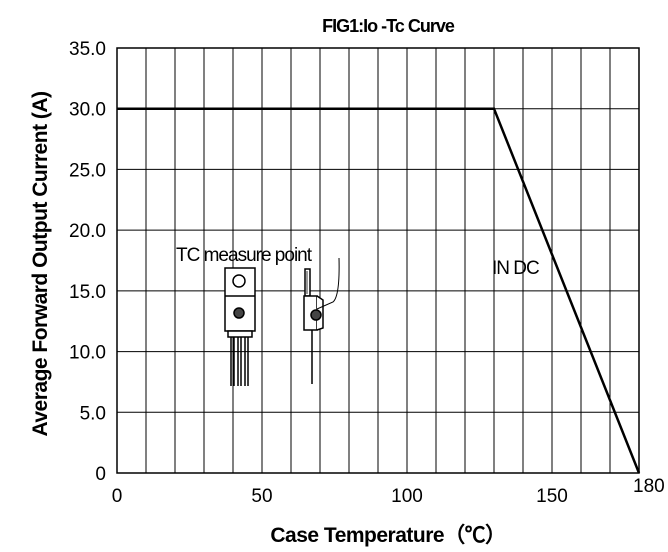 The image size is (668, 552). What do you see at coordinates (40, 263) in the screenshot?
I see `y-axis-label: Average Forward Output Current (A)` at bounding box center [40, 263].